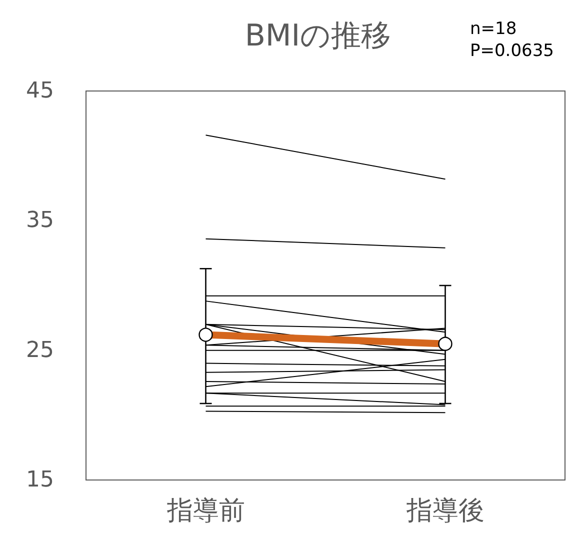  What do you see at coordinates (40, 91) in the screenshot?
I see `y-tick-label: 45` at bounding box center [40, 91].